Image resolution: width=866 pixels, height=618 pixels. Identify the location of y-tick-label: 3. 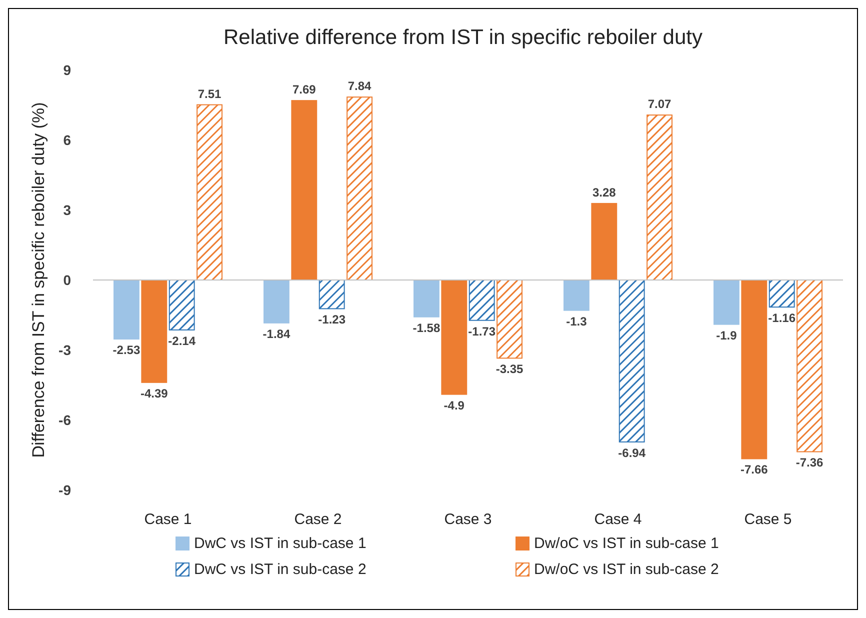
(67, 210).